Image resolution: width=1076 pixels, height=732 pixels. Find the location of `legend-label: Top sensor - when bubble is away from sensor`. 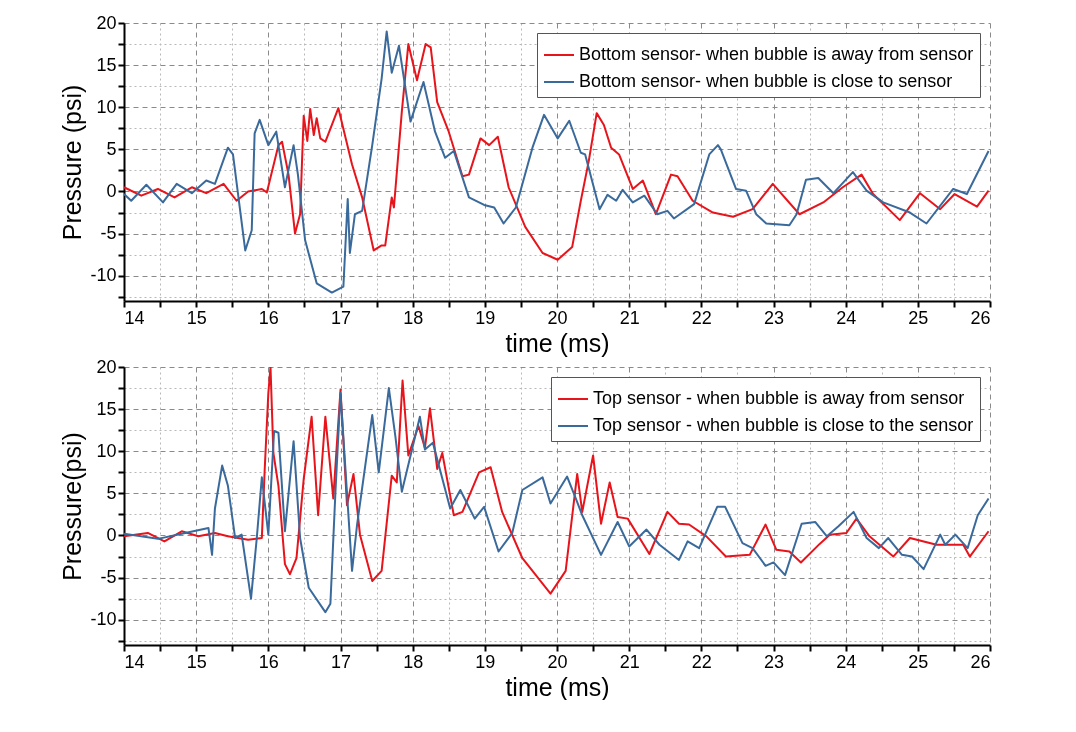

legend-label: Top sensor - when bubble is away from sensor is located at coordinates (779, 398).